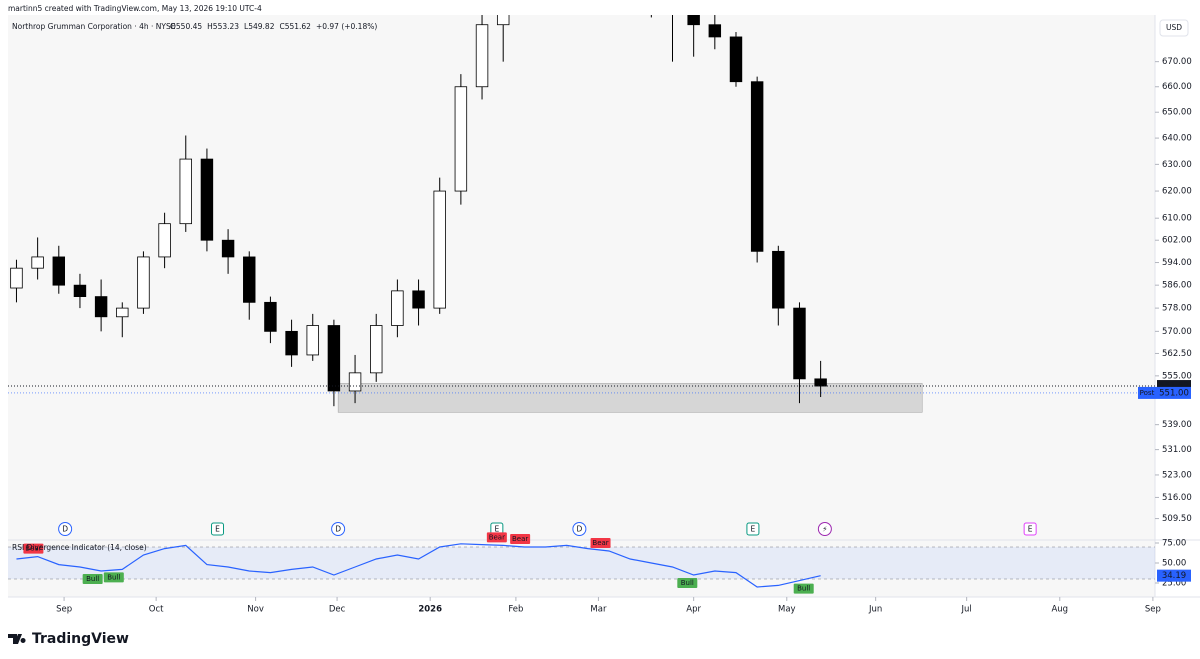  I want to click on y-tick-label: 610.00, so click(1177, 219).